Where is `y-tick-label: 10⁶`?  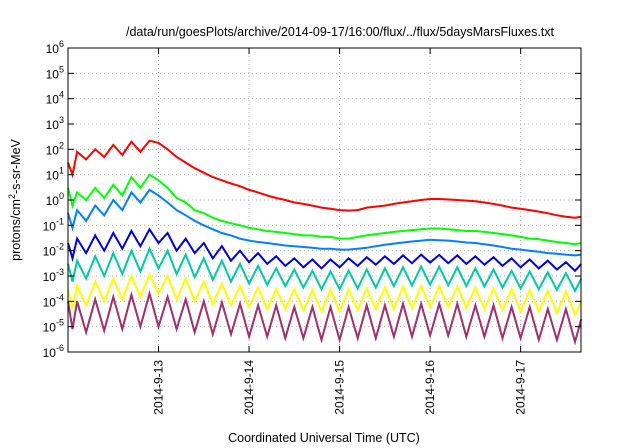 y-tick-label: 10⁶ is located at coordinates (55, 47).